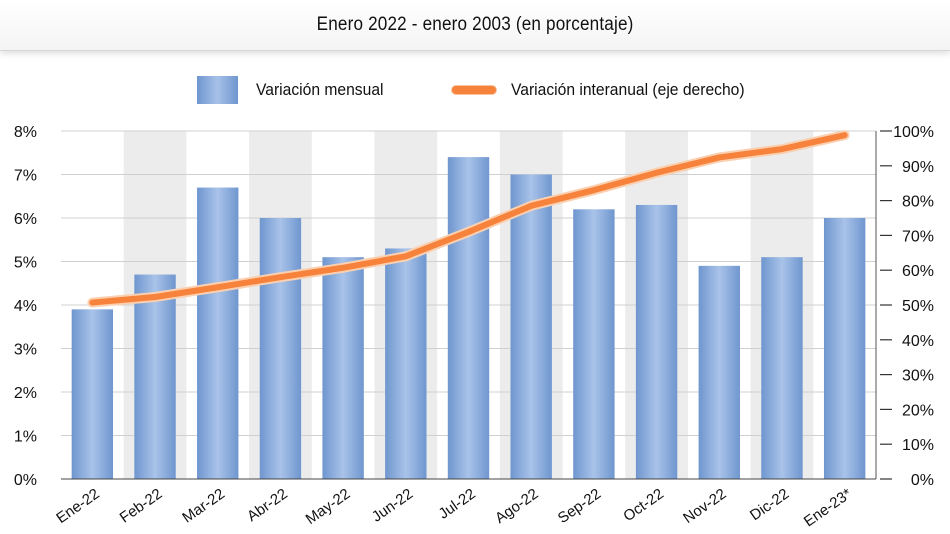 The image size is (950, 534). What do you see at coordinates (25, 263) in the screenshot?
I see `y-left-tick-label: 5%` at bounding box center [25, 263].